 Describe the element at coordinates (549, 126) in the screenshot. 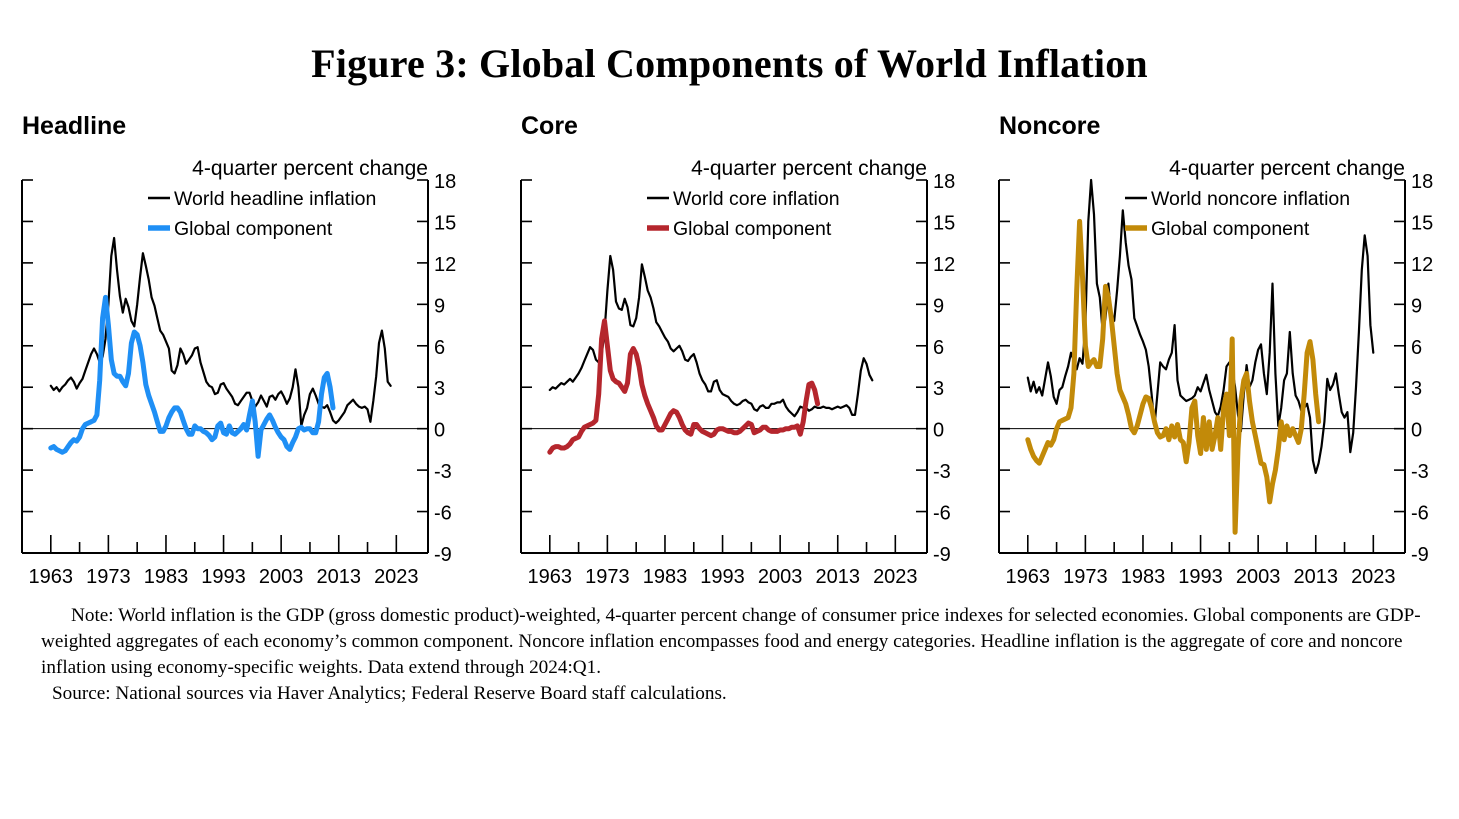

I see `panel-title-core: Core` at that location.